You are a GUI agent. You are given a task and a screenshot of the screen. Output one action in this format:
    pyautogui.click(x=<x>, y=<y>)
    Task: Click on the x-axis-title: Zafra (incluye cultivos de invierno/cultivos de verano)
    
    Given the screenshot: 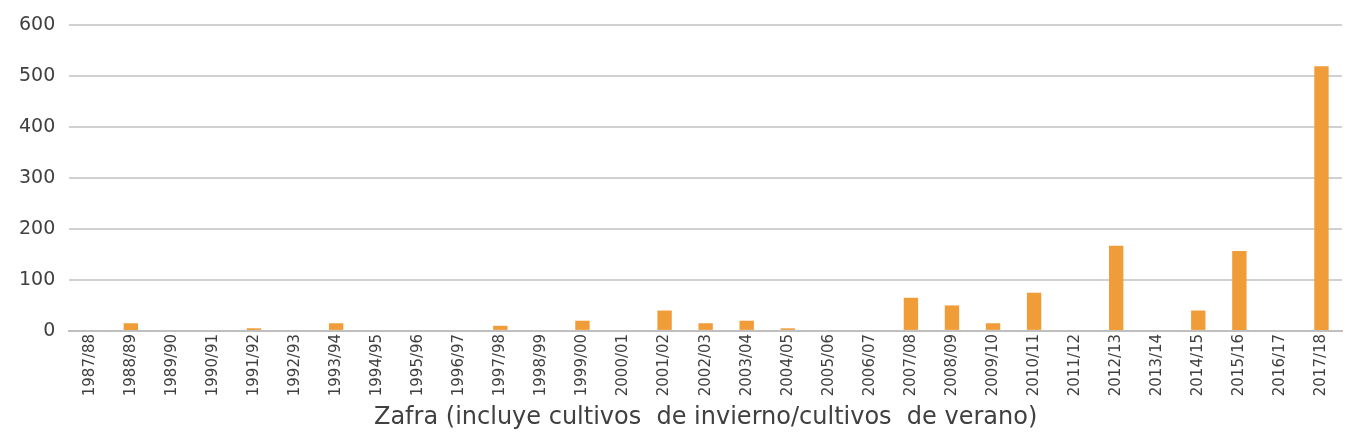 What is the action you would take?
    pyautogui.click(x=705, y=415)
    